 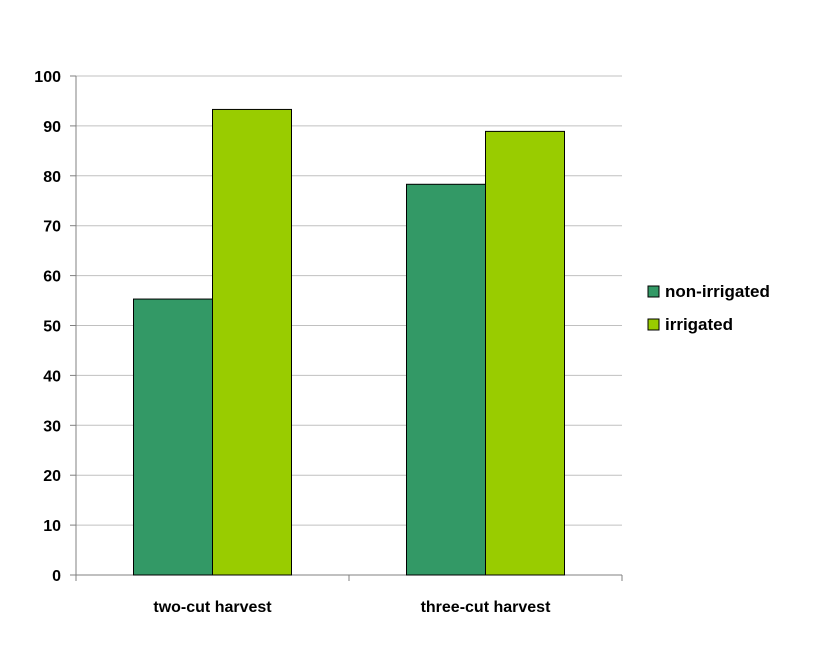 I want to click on y-tick-label: 10, so click(x=52, y=526).